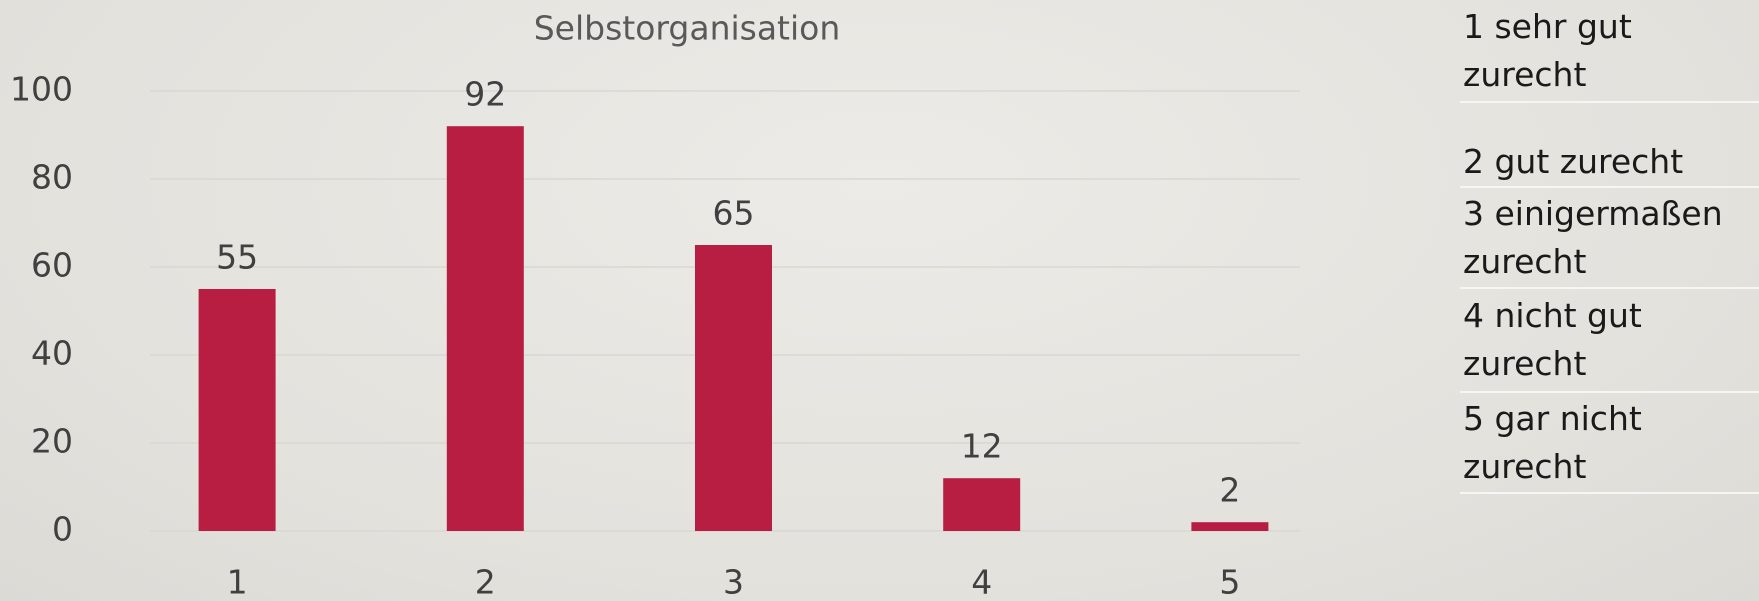  I want to click on data-label: 92, so click(485, 94).